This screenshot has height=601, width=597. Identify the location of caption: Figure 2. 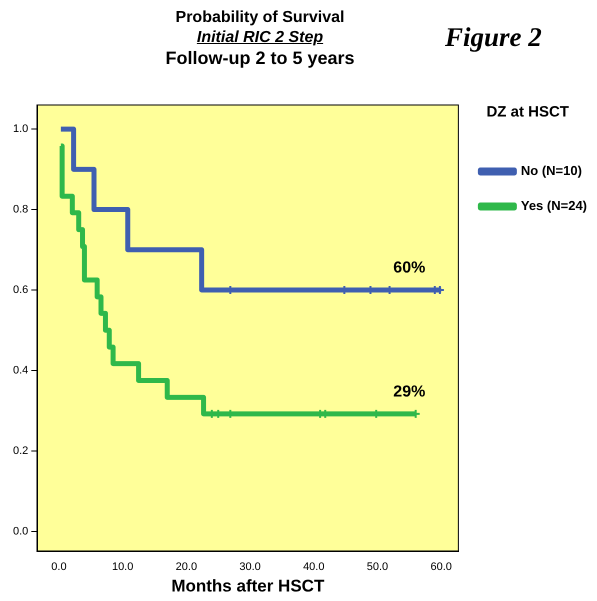
(493, 37).